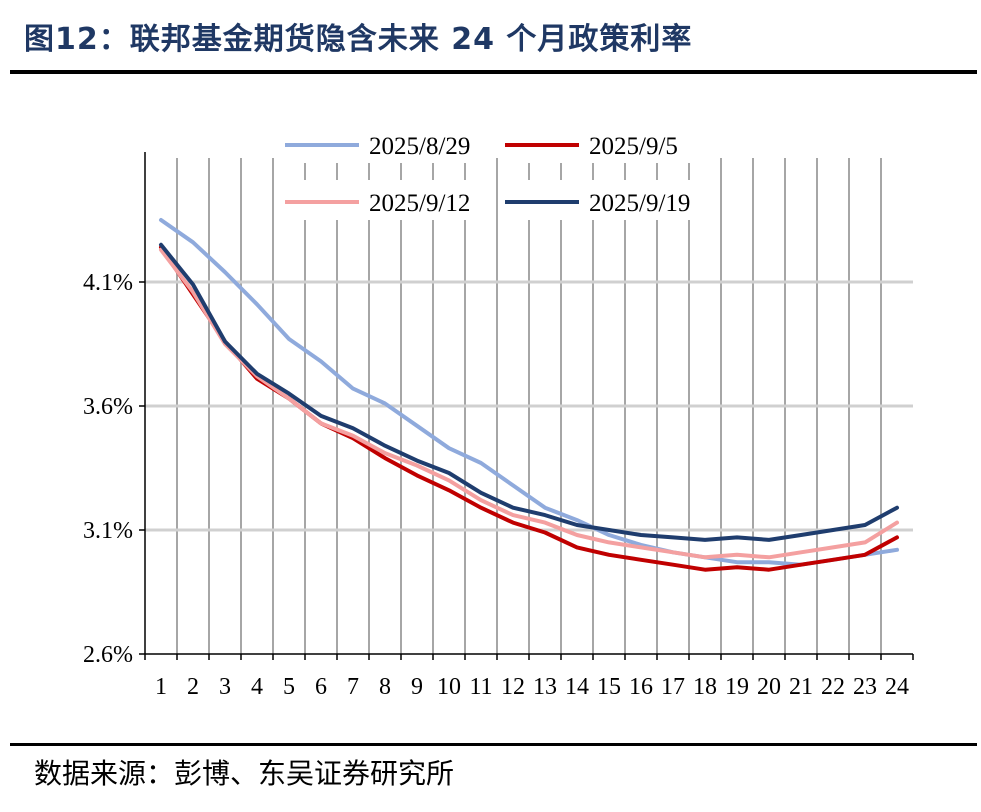 This screenshot has height=812, width=981. What do you see at coordinates (673, 687) in the screenshot?
I see `x-tick-label: 17` at bounding box center [673, 687].